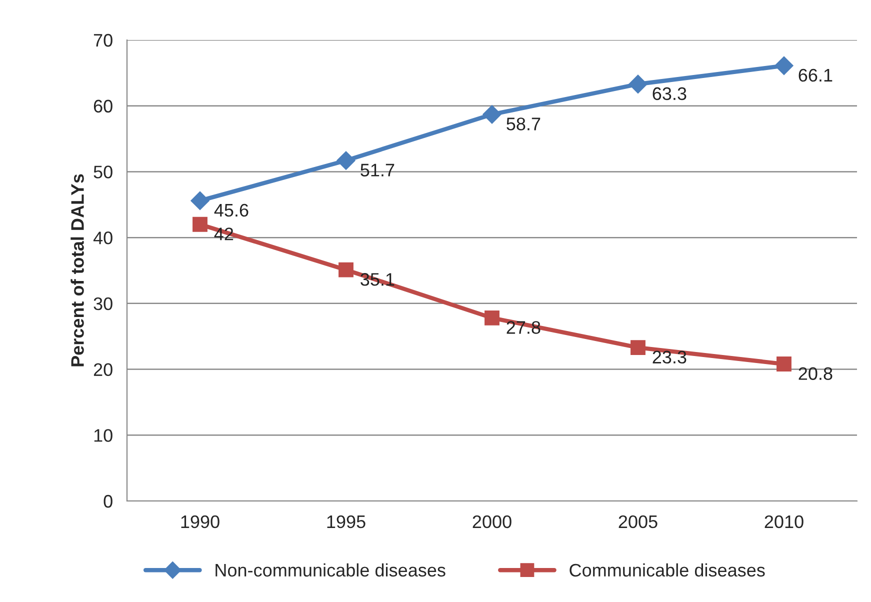  I want to click on x-tick-label: 2010, so click(784, 521).